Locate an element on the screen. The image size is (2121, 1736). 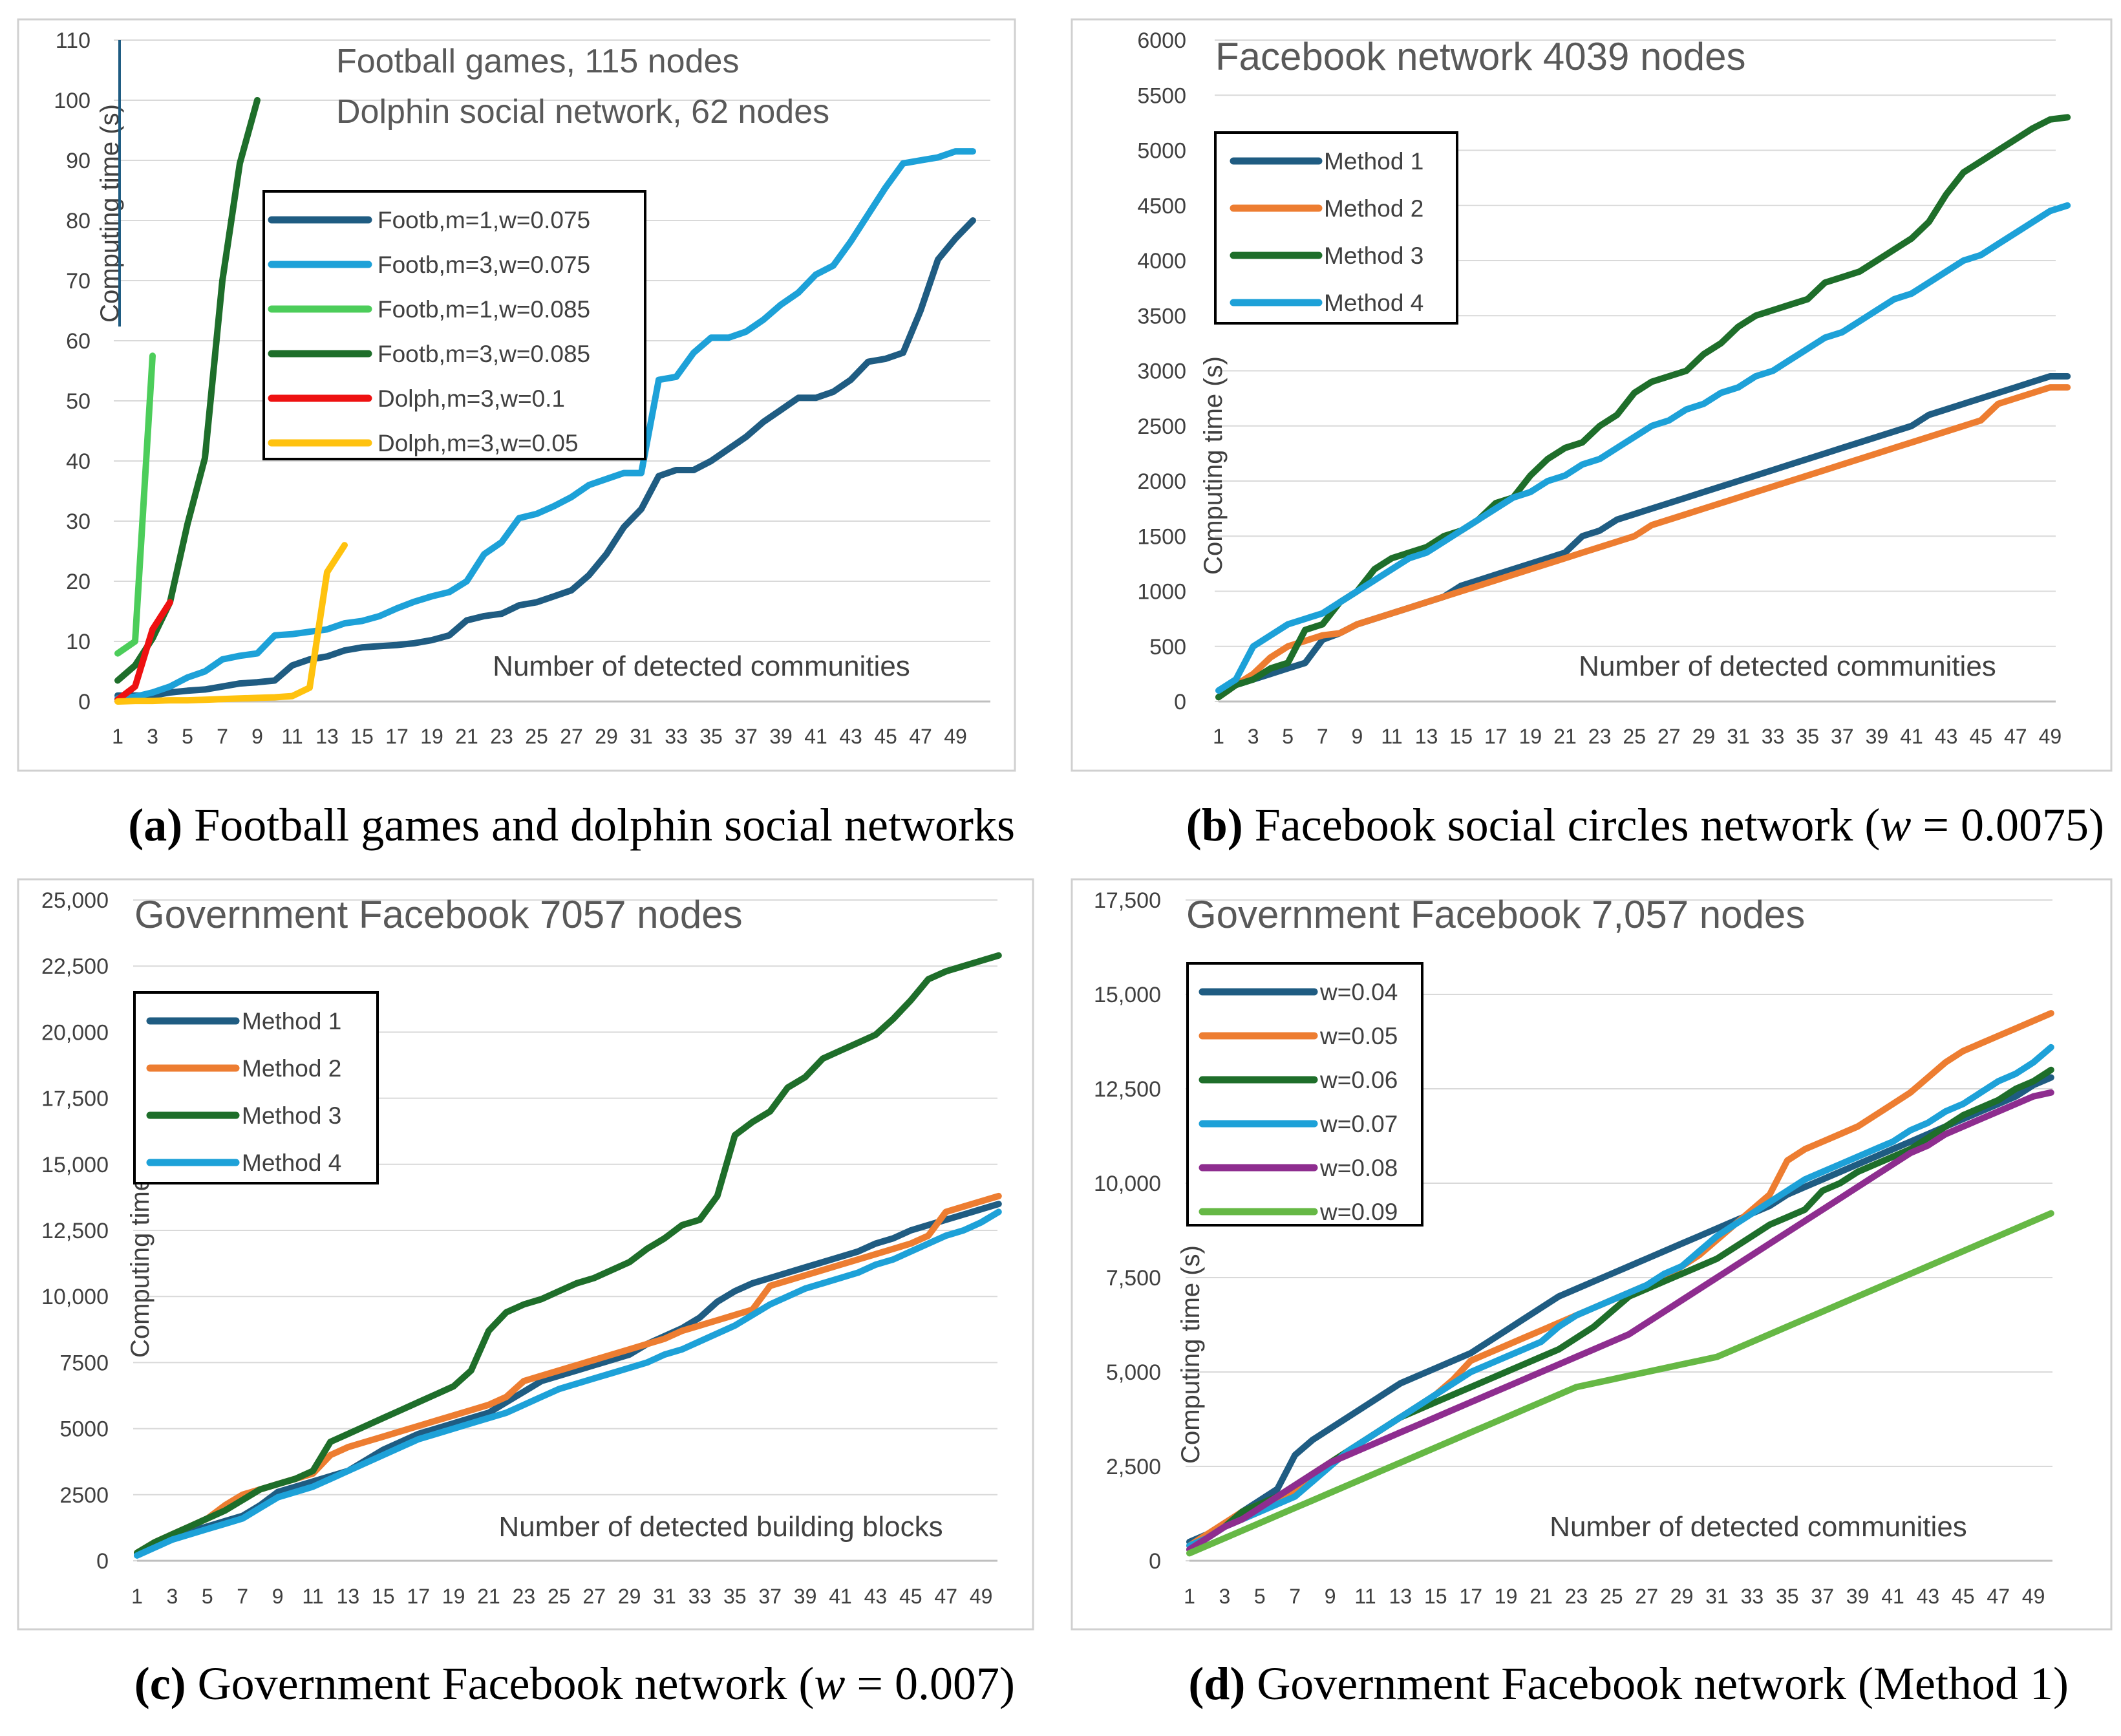
caption-label: (d) is located at coordinates (1216, 1683).